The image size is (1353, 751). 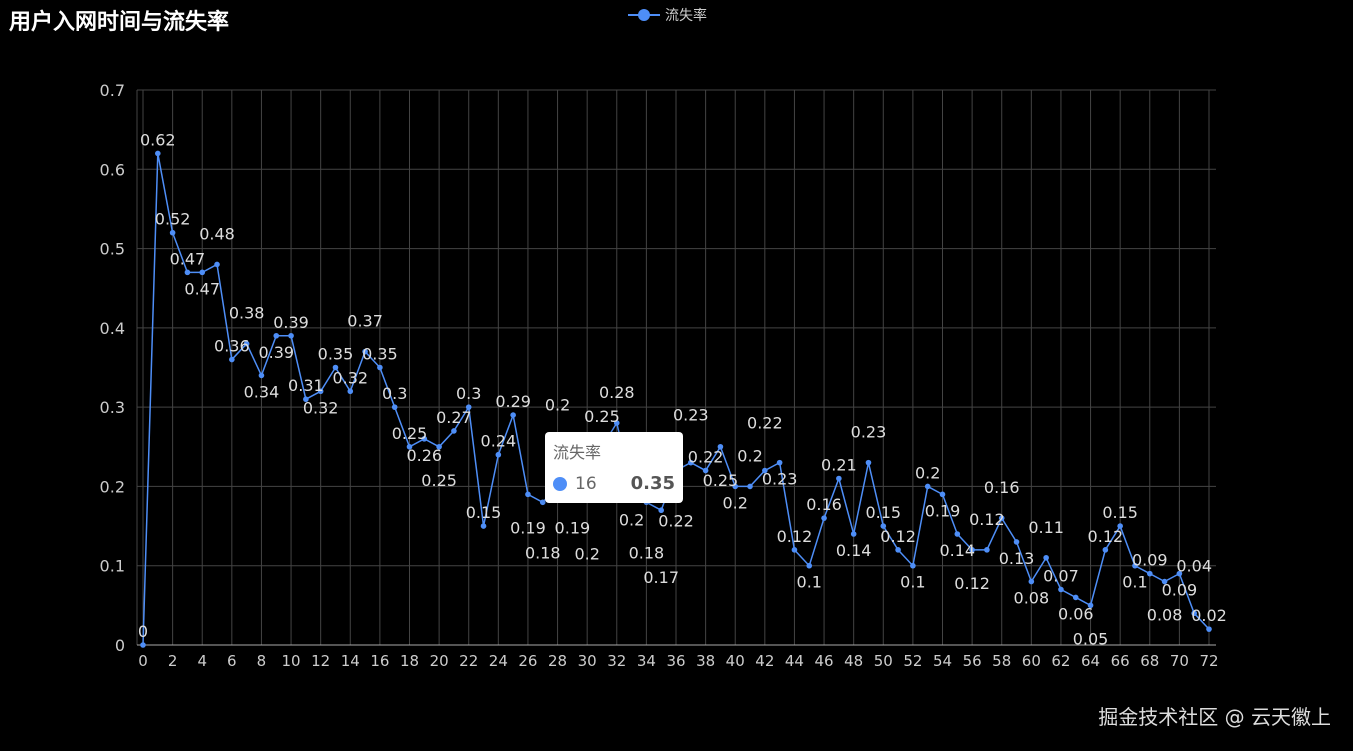 I want to click on data-label: 0.22, so click(x=765, y=423).